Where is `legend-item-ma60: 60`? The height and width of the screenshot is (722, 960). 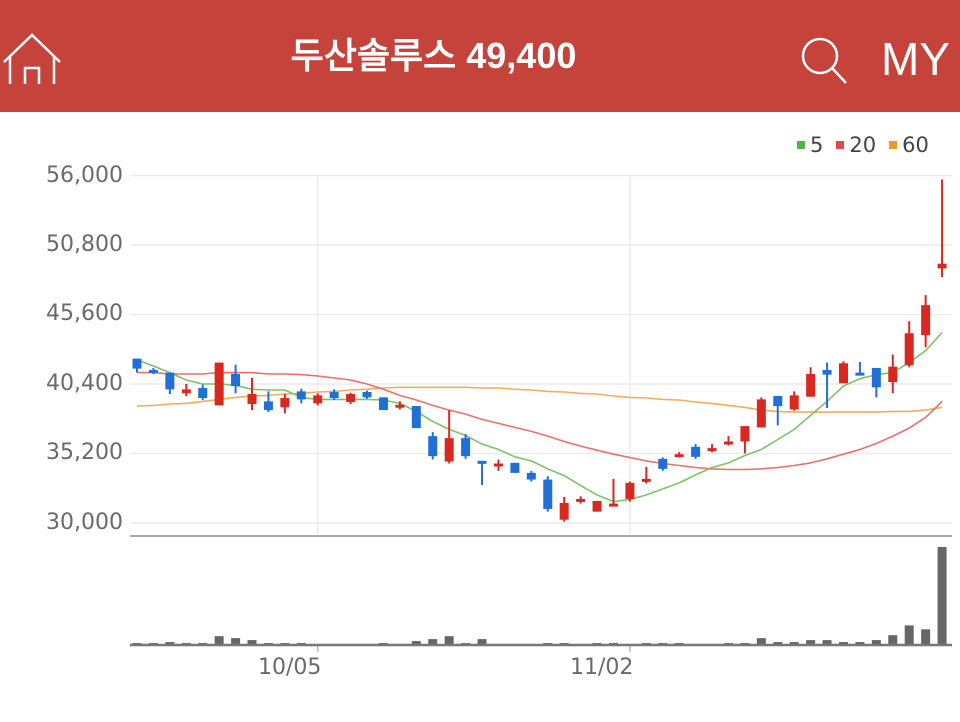 legend-item-ma60: 60 is located at coordinates (909, 145).